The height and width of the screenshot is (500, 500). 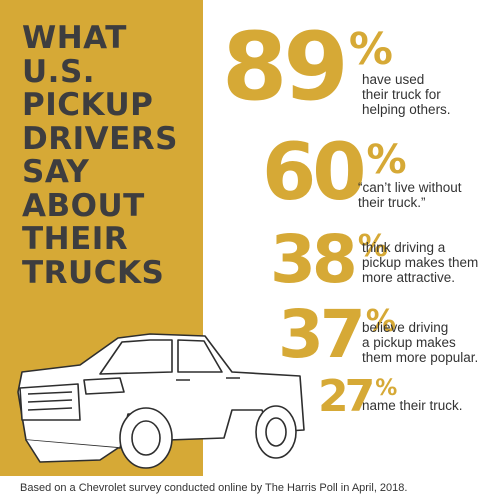 I want to click on description-line: believe driving, so click(x=405, y=327).